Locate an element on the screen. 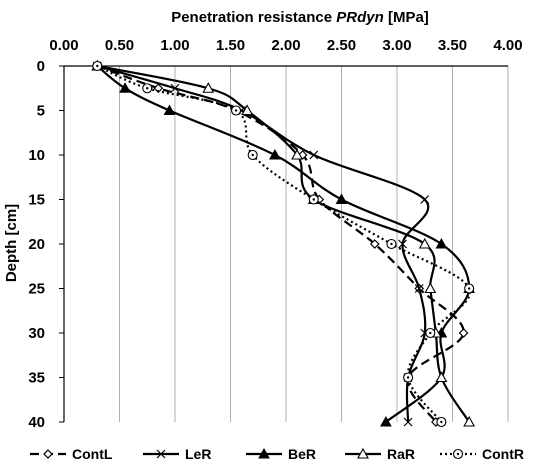 The width and height of the screenshot is (550, 467). legend: ContL LeR BeR RaR ContR is located at coordinates (277, 454).